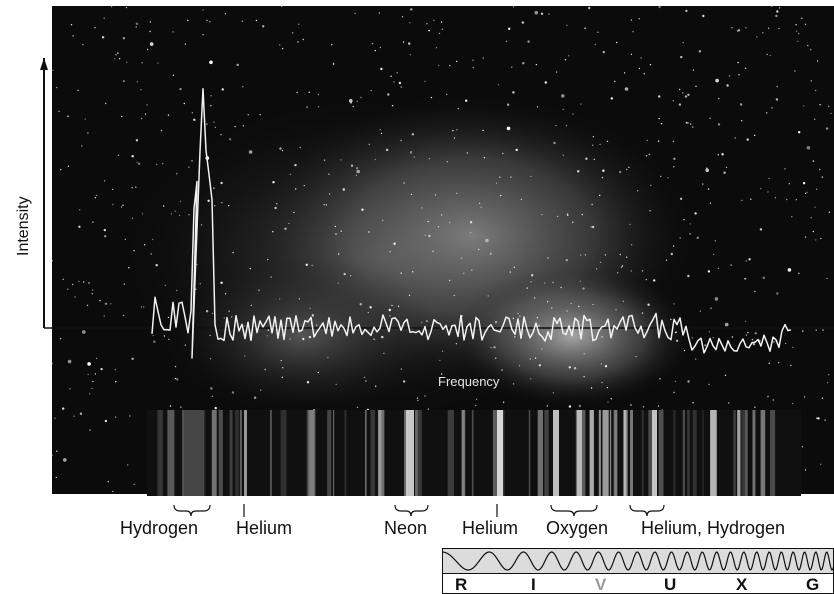 The height and width of the screenshot is (594, 834). I want to click on band-r: R, so click(461, 584).